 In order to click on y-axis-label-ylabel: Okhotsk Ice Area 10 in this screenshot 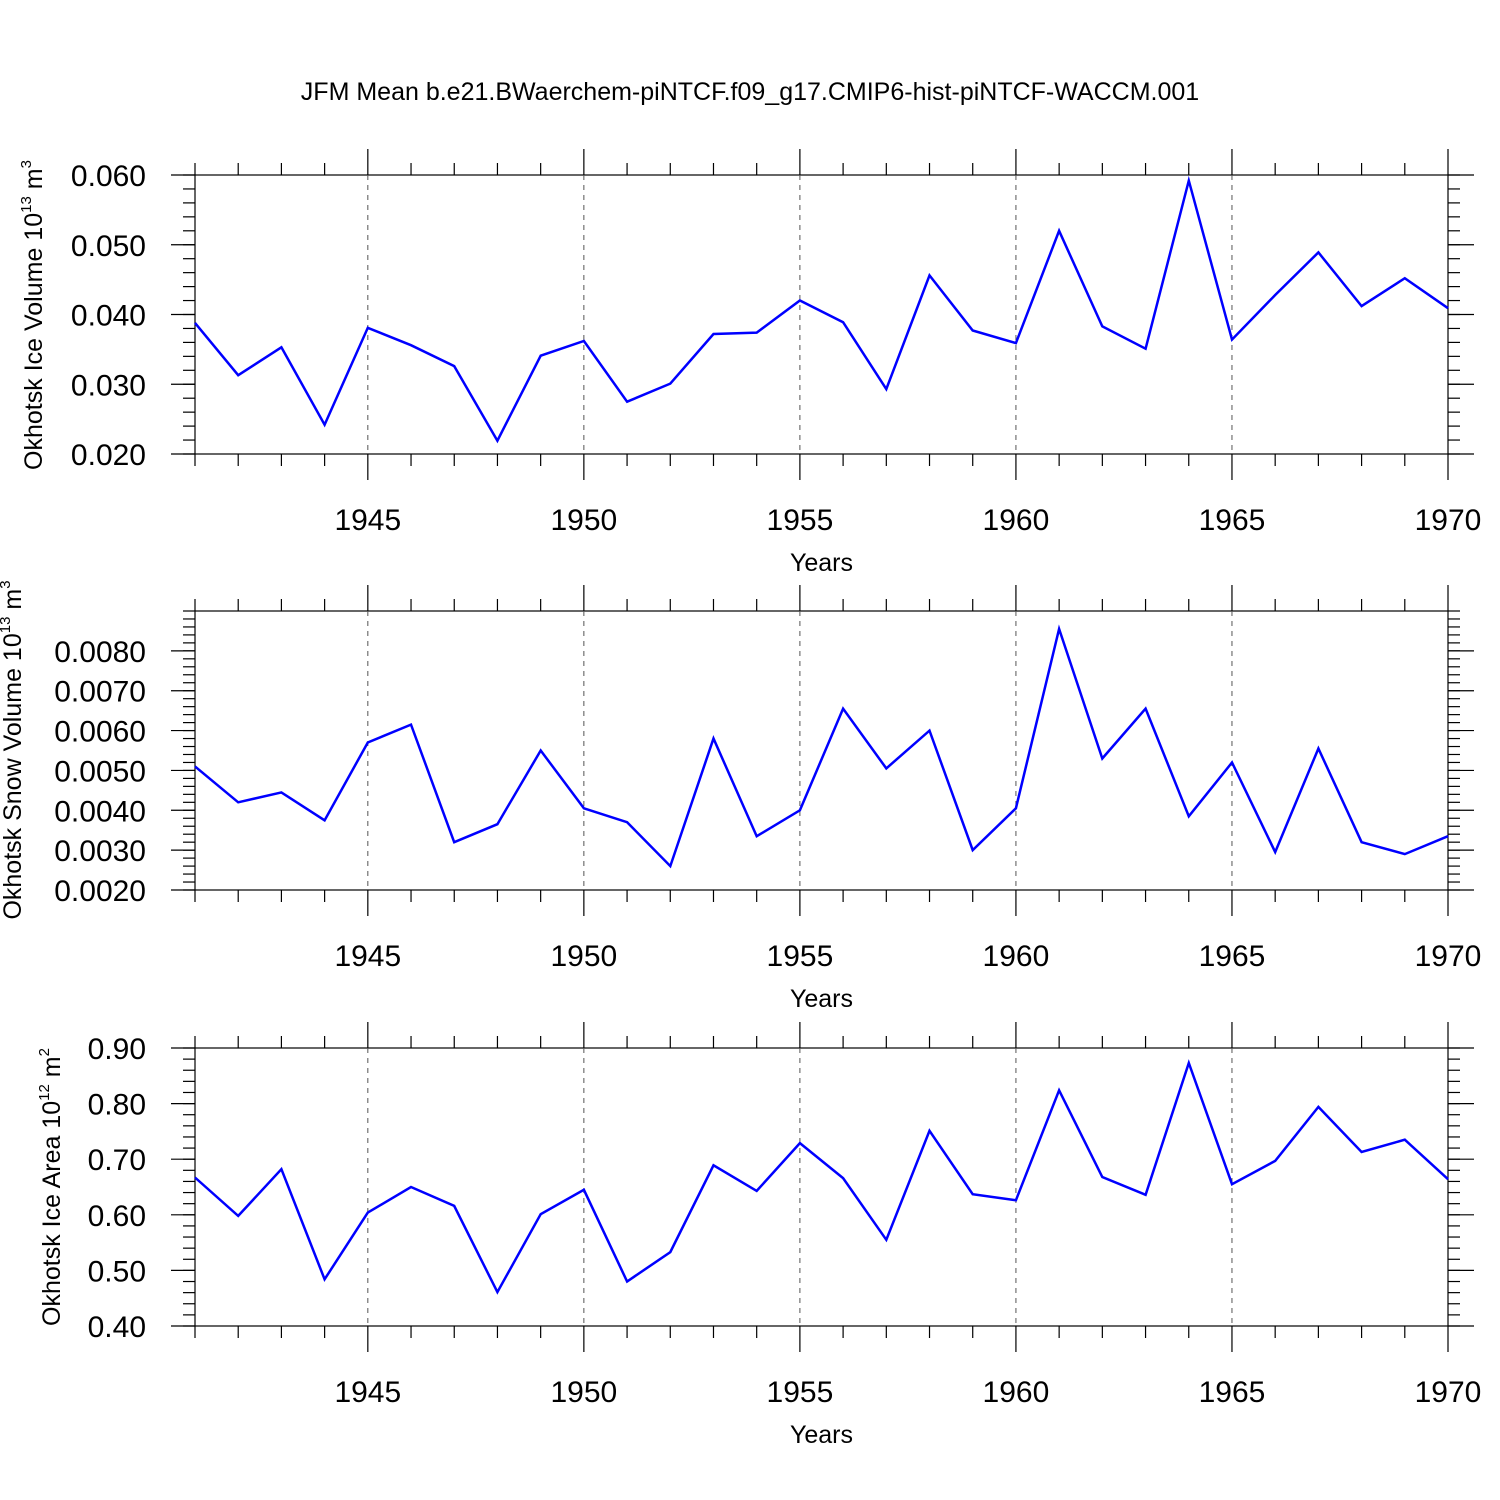, I will do `click(52, 1213)`.